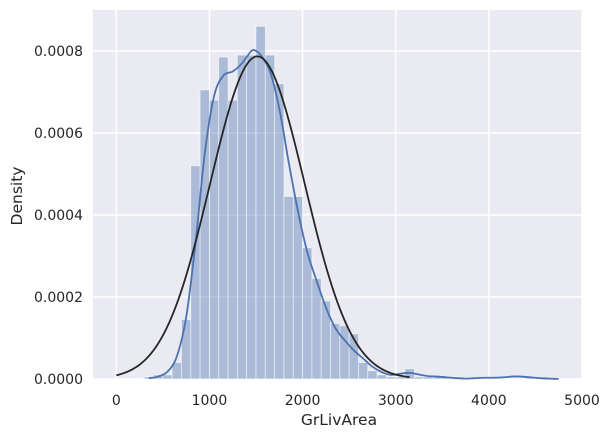 The width and height of the screenshot is (606, 437). I want to click on y-tick-label: 0.0008, so click(58, 52).